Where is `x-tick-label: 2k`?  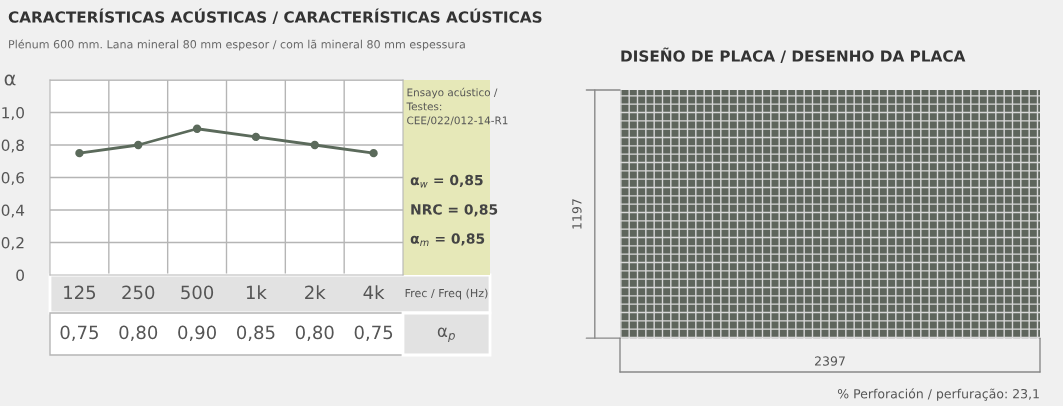 x-tick-label: 2k is located at coordinates (315, 292).